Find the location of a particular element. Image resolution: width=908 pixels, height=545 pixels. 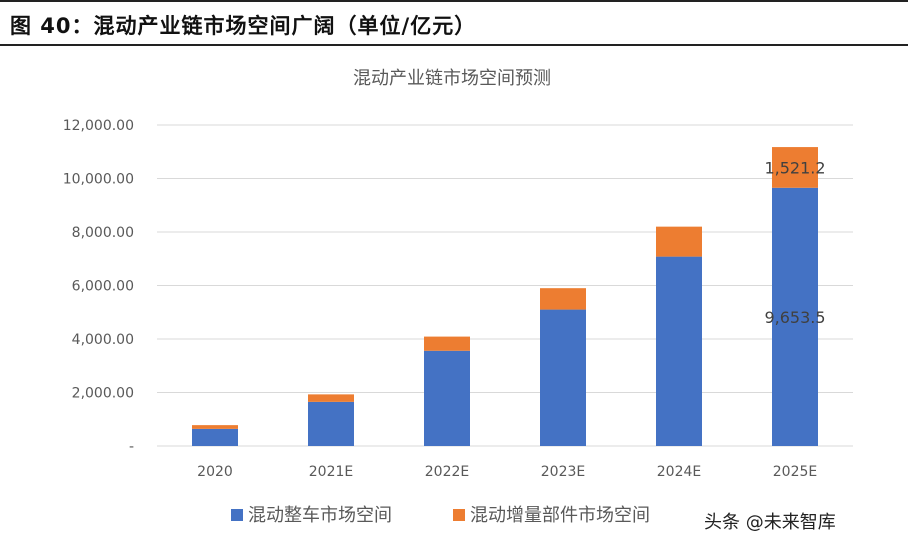

bar-2025E-vehicle is located at coordinates (795, 317).